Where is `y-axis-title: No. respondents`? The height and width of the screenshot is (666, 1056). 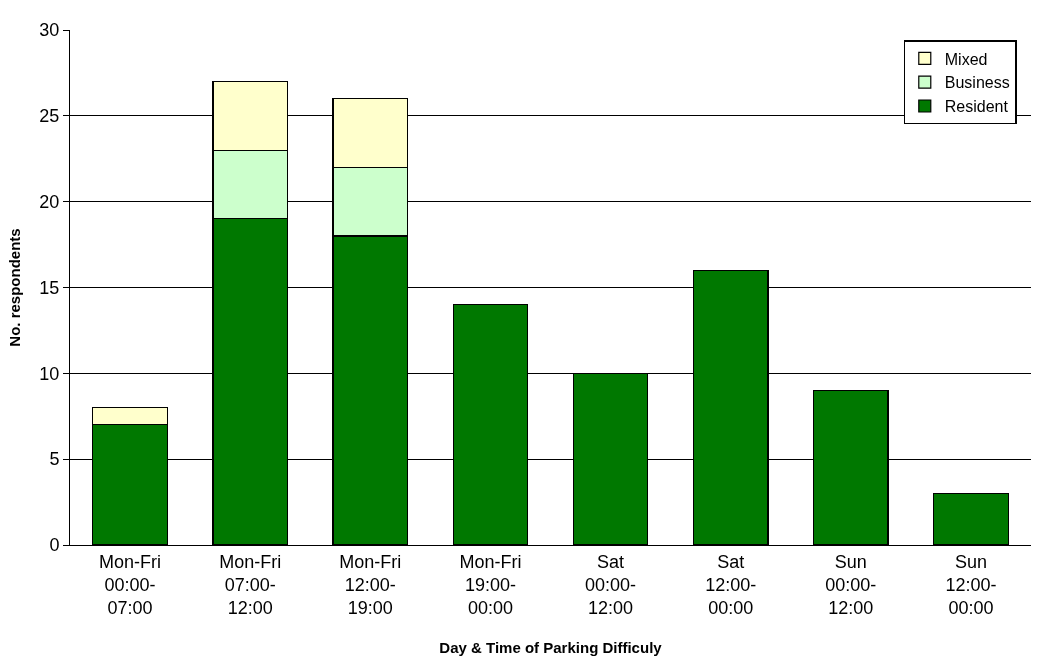 y-axis-title: No. respondents is located at coordinates (14, 287).